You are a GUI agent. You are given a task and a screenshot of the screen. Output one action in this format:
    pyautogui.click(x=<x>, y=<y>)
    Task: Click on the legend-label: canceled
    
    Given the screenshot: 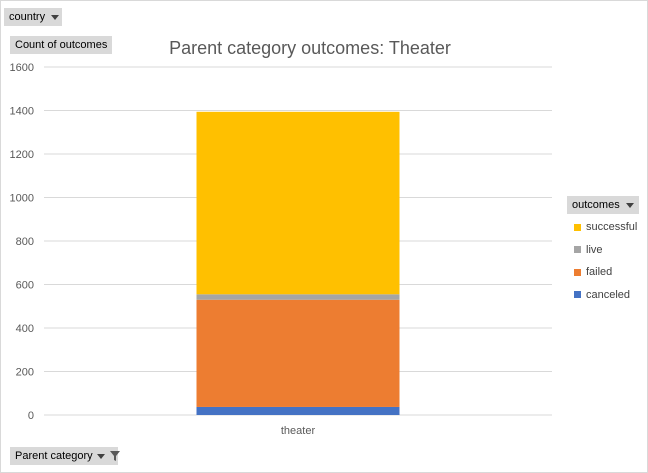 What is the action you would take?
    pyautogui.click(x=608, y=294)
    